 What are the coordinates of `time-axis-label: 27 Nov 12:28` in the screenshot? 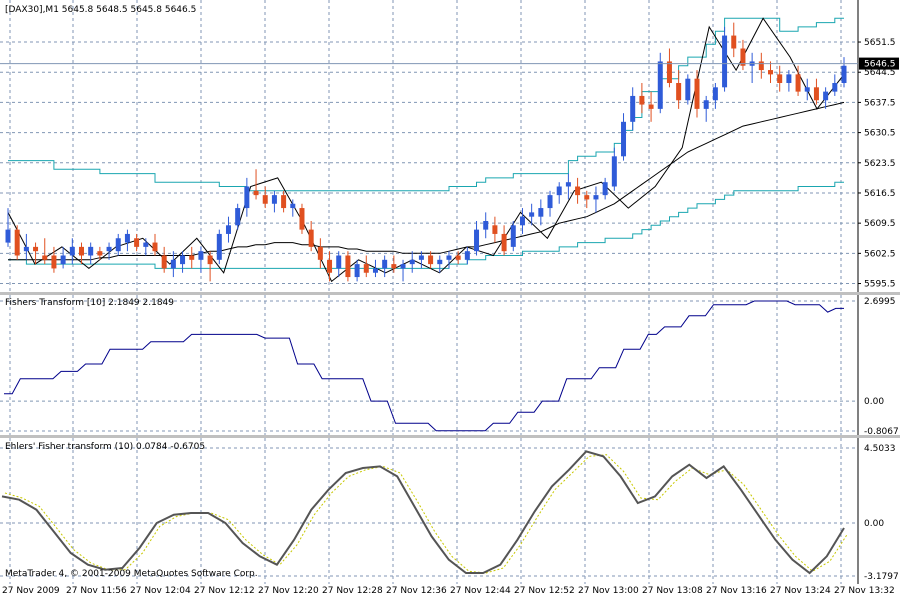 It's located at (352, 591).